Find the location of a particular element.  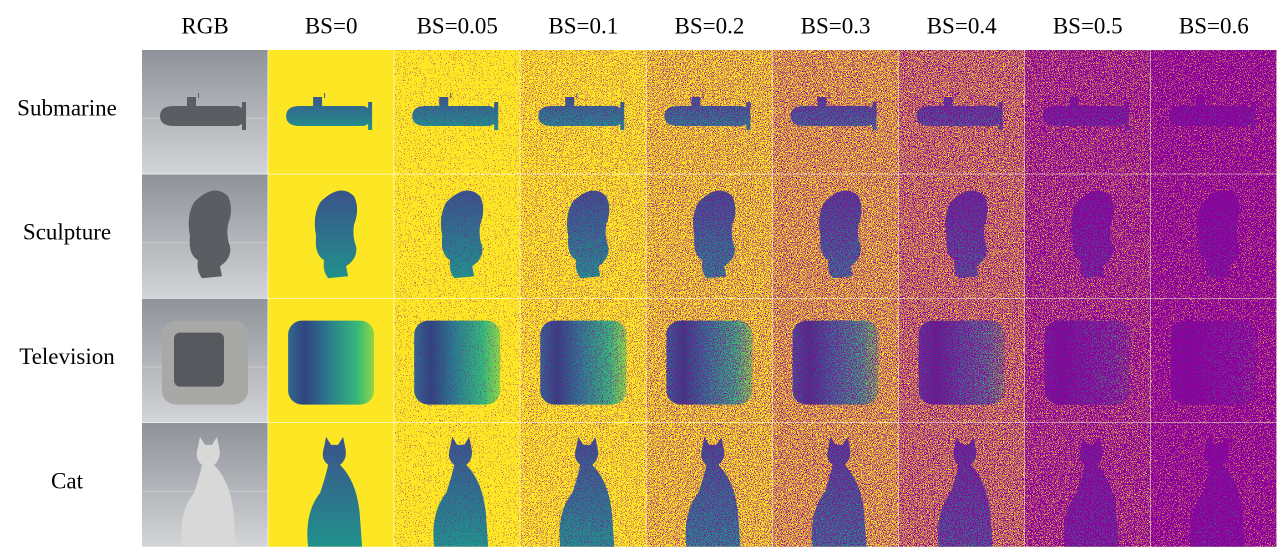

column-header: BS=0.1 is located at coordinates (583, 25).